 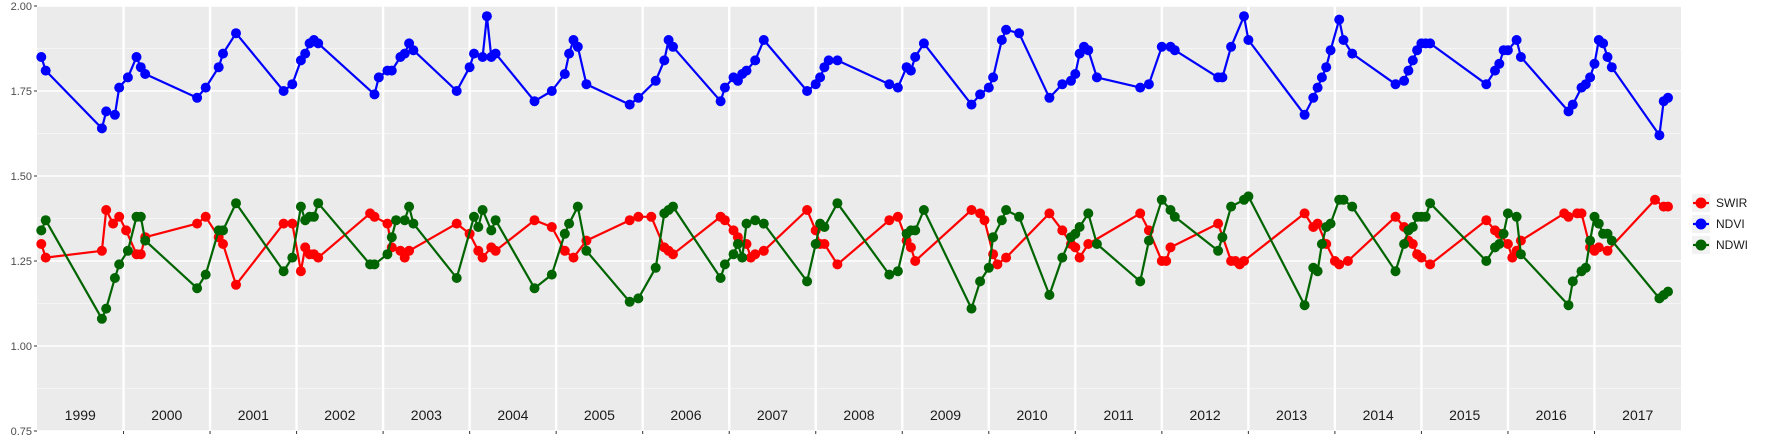 What do you see at coordinates (599, 415) in the screenshot?
I see `year-label: 2005` at bounding box center [599, 415].